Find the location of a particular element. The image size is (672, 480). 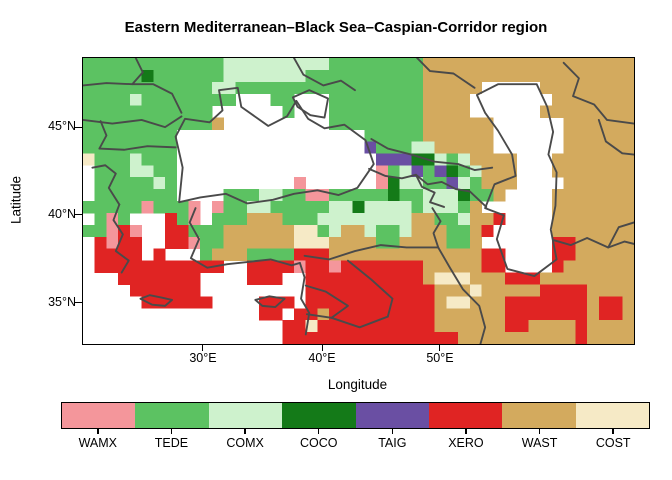

x-axis-label: Longitude is located at coordinates (357, 384).